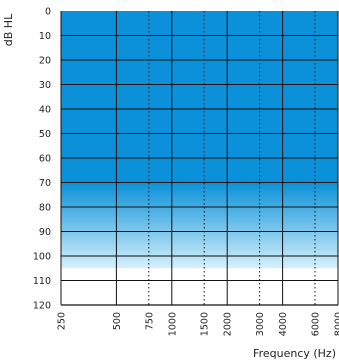 The height and width of the screenshot is (364, 339). Describe the element at coordinates (205, 324) in the screenshot. I see `x-tick-label-1500: 1500` at that location.